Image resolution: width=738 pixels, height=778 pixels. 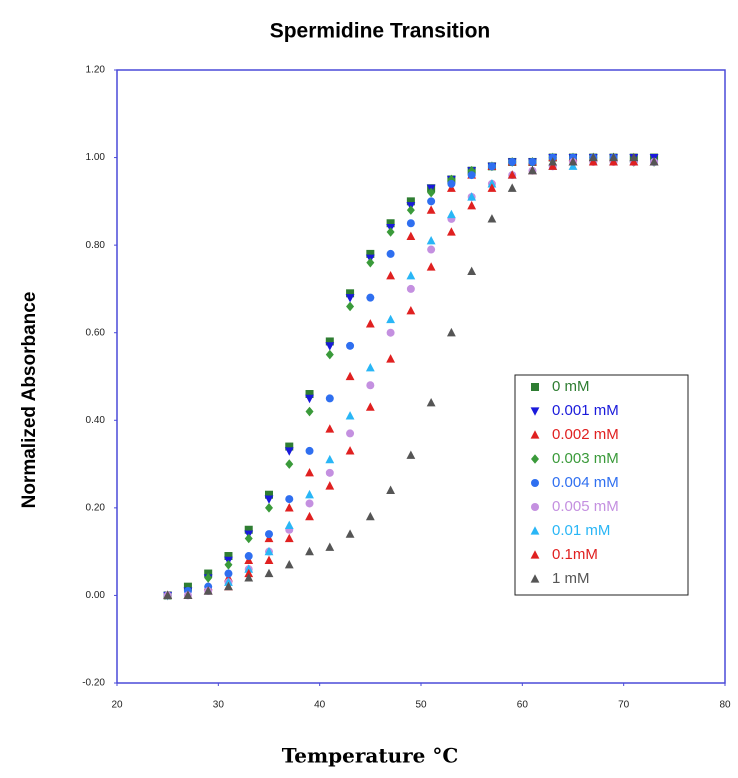 I want to click on x-tick-label: 40, so click(x=320, y=705).